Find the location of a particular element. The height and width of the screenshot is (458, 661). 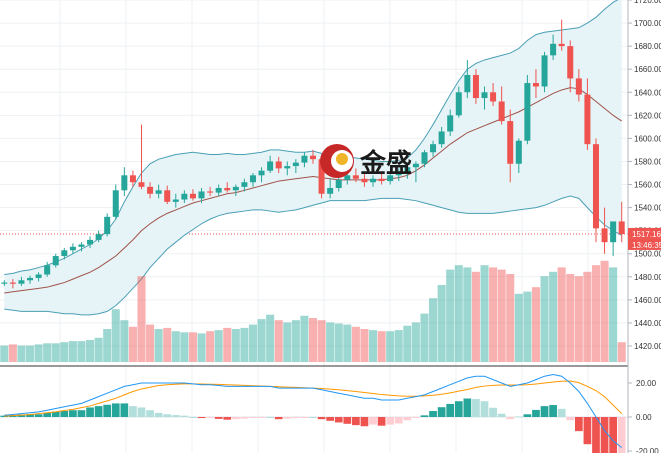

last-price-label: 1517.16 is located at coordinates (646, 234).